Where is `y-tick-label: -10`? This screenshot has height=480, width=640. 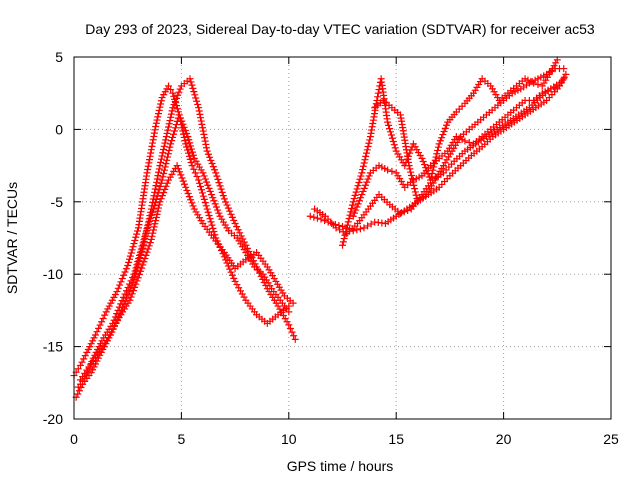 y-tick-label: -10 is located at coordinates (53, 274).